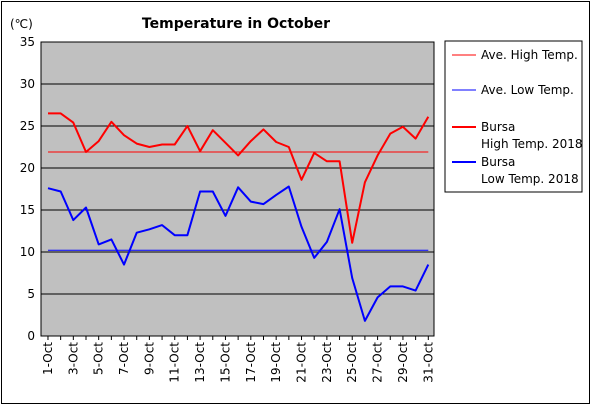  Describe the element at coordinates (302, 362) in the screenshot. I see `x-tick-label: 21-Oct` at that location.